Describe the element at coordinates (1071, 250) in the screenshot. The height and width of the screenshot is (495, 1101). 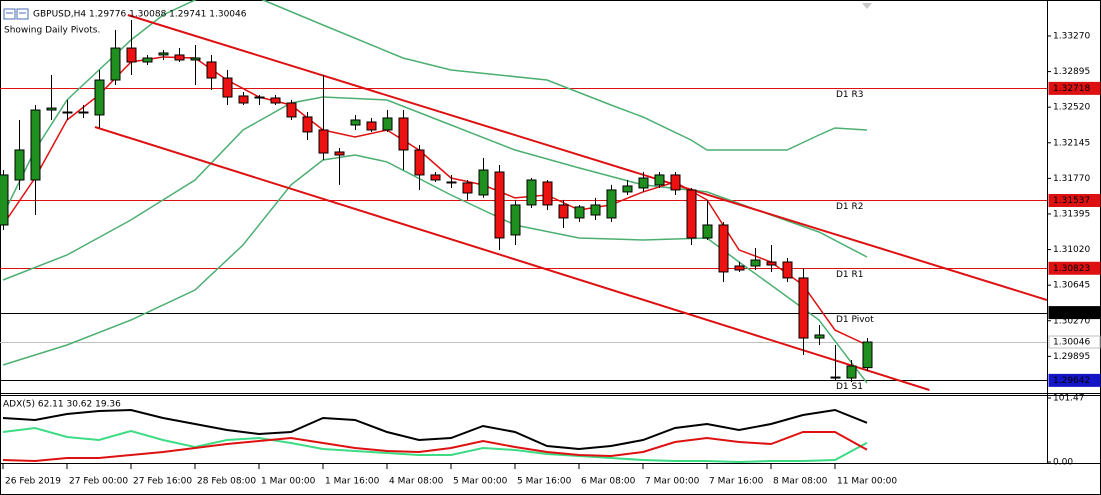
I see `y-tick-label: 1.31020` at that location.